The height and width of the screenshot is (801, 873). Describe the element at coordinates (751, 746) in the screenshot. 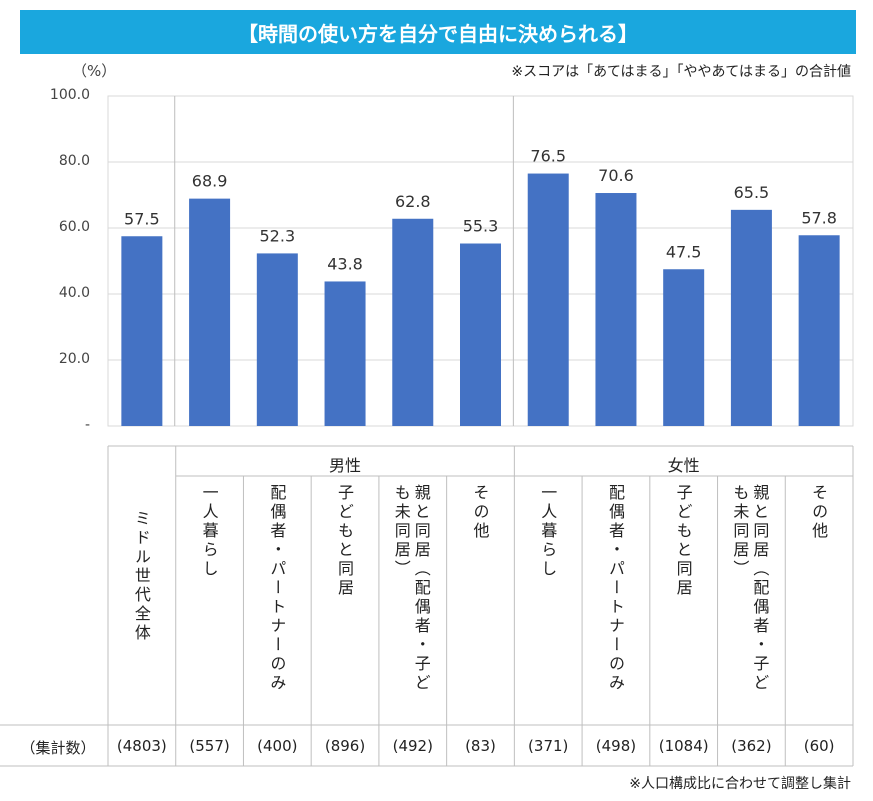

I see `category-count: (362)` at that location.